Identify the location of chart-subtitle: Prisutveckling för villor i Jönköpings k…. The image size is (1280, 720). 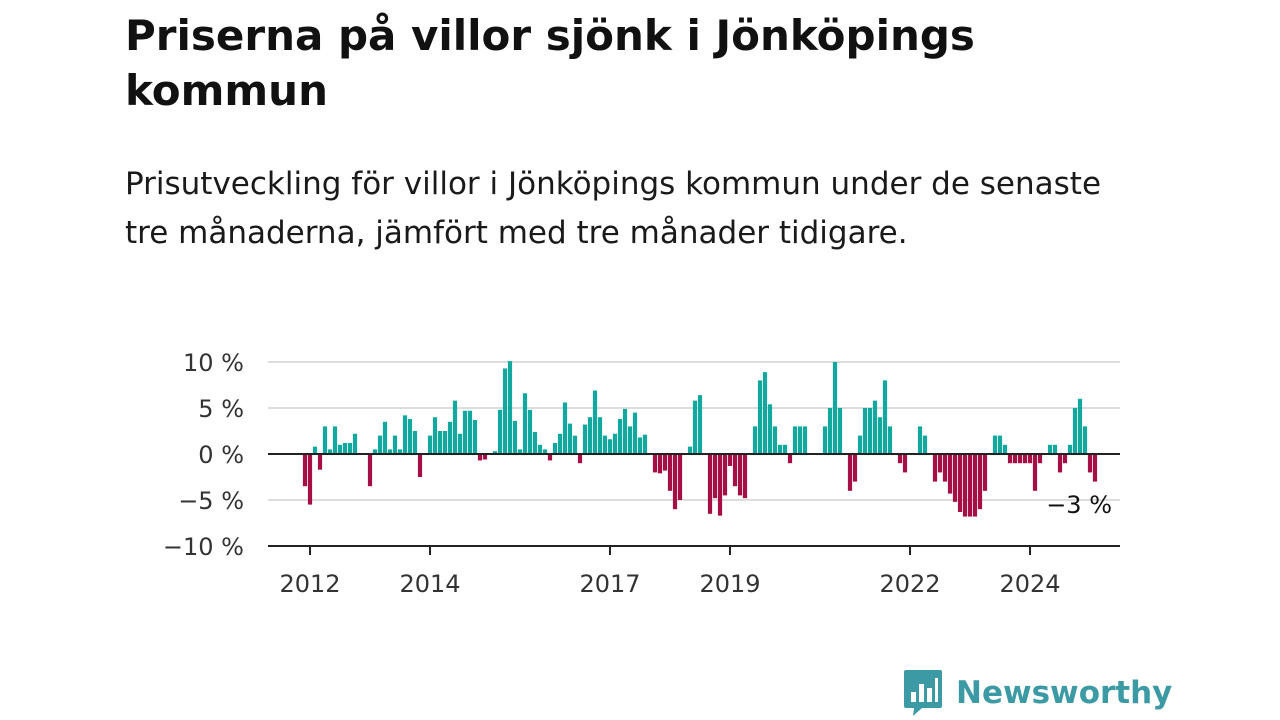
(613, 208).